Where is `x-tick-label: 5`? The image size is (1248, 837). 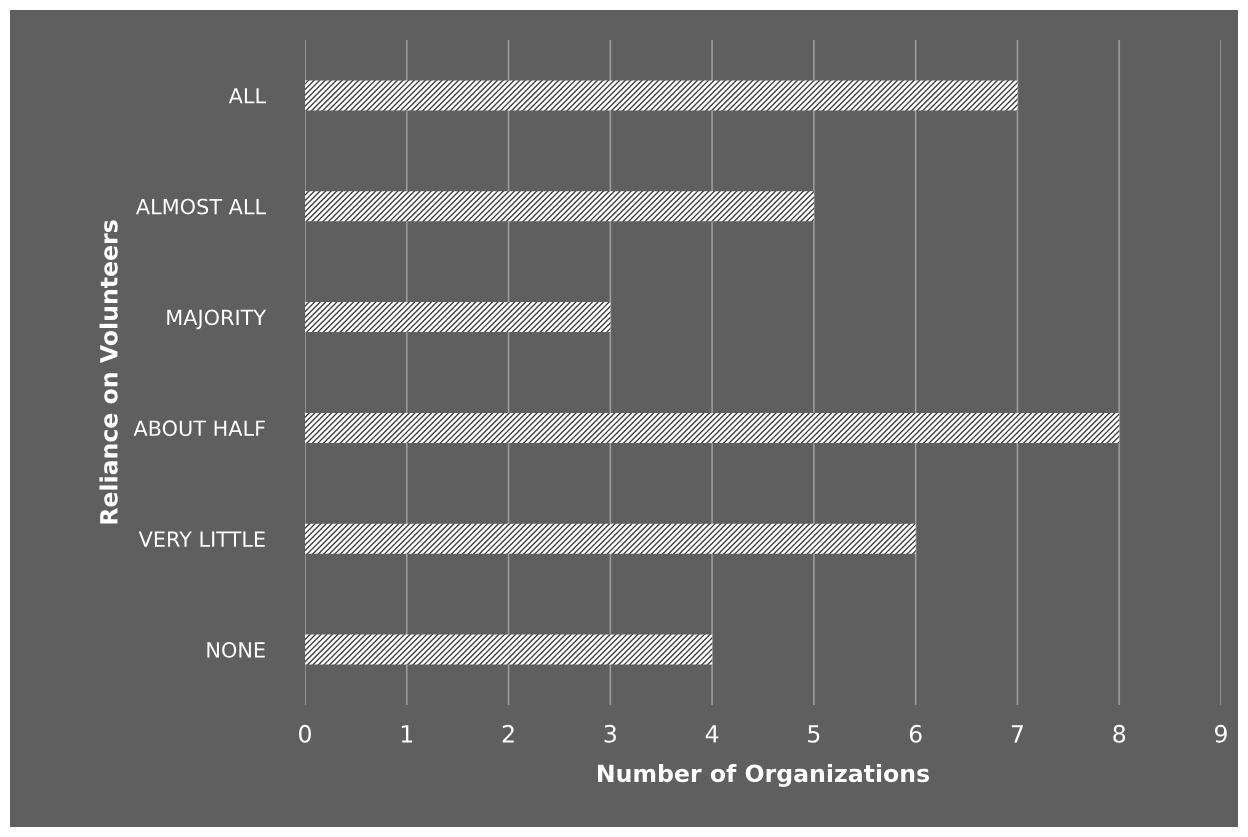 x-tick-label: 5 is located at coordinates (814, 734).